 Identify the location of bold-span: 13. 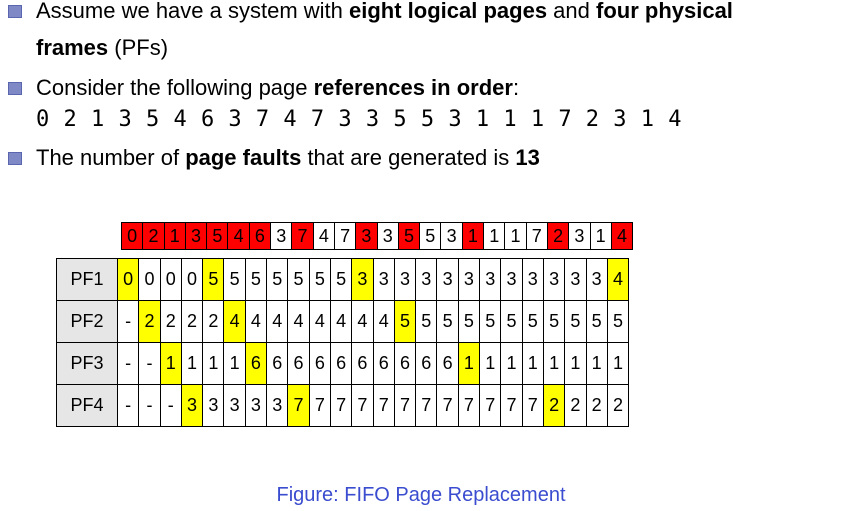
(527, 157).